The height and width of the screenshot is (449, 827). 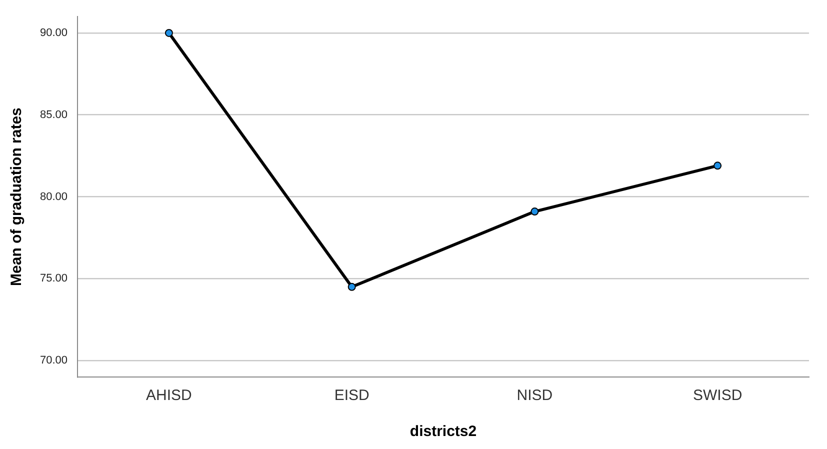 I want to click on y-tick-label: 70.00, so click(x=54, y=360).